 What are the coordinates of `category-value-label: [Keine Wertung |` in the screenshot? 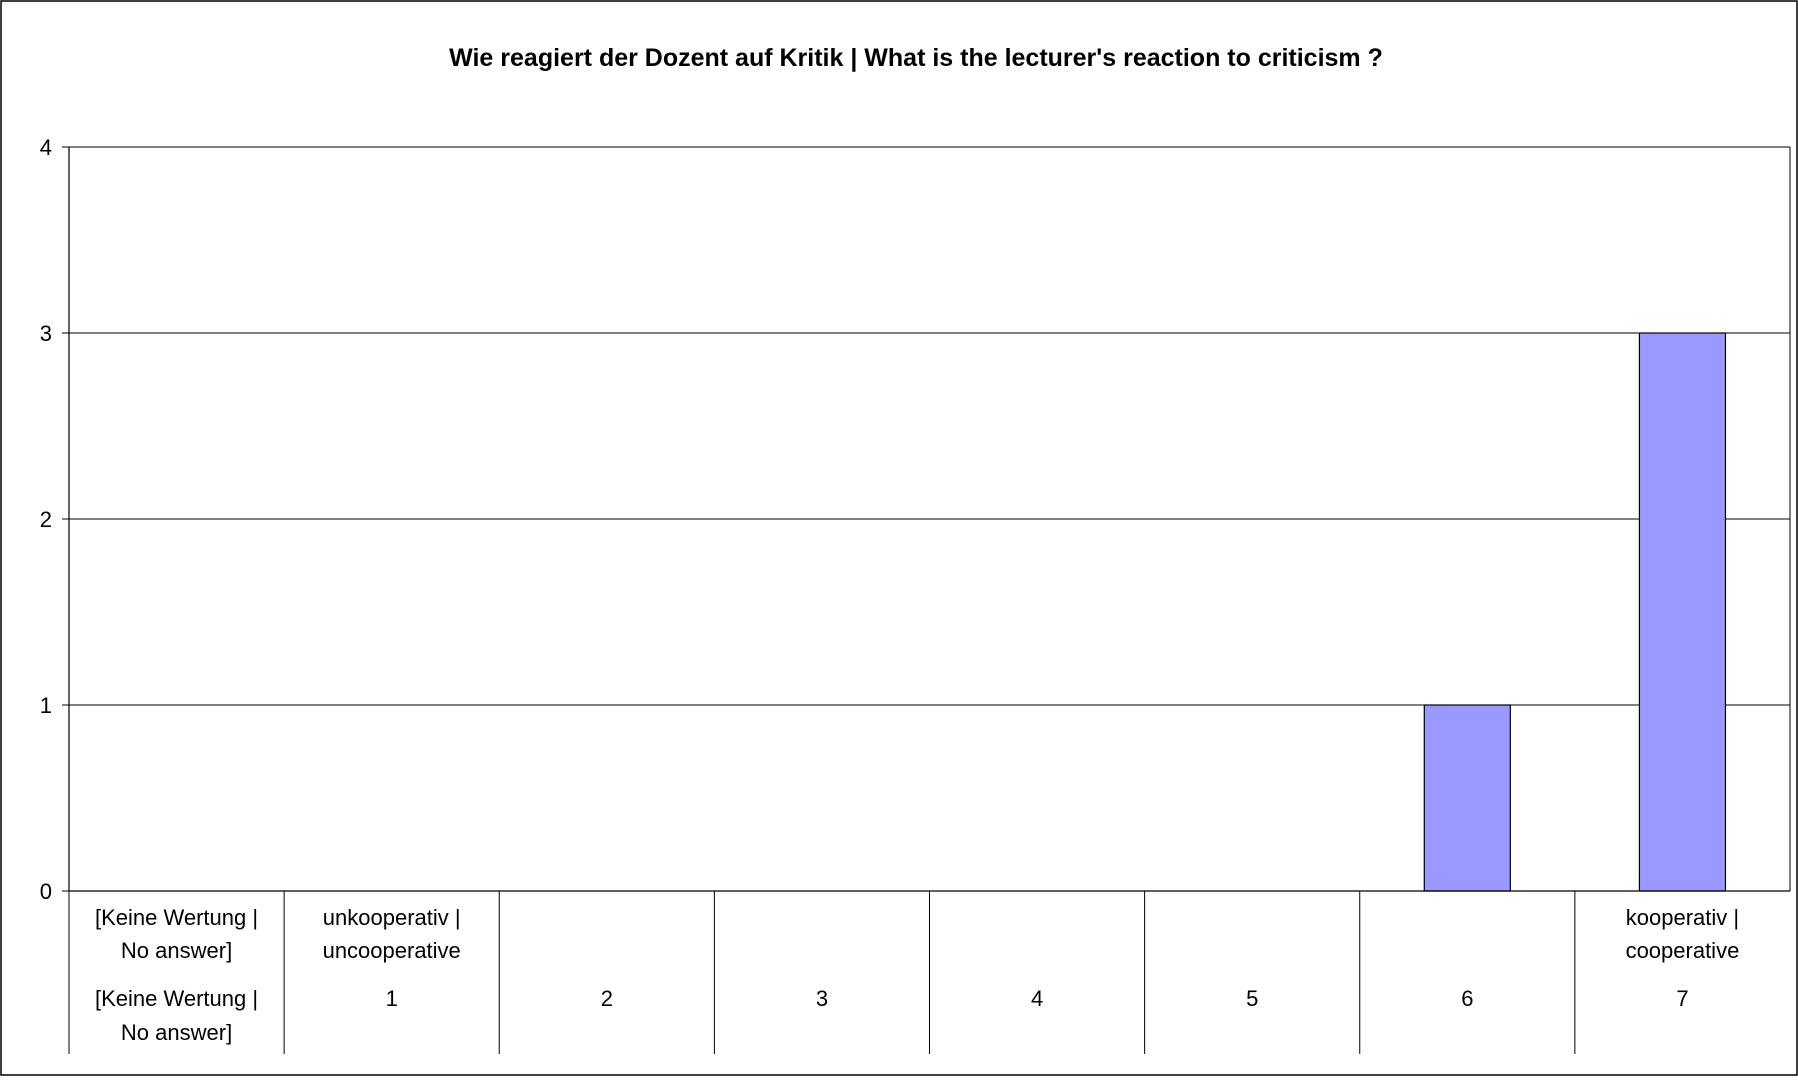 It's located at (176, 998).